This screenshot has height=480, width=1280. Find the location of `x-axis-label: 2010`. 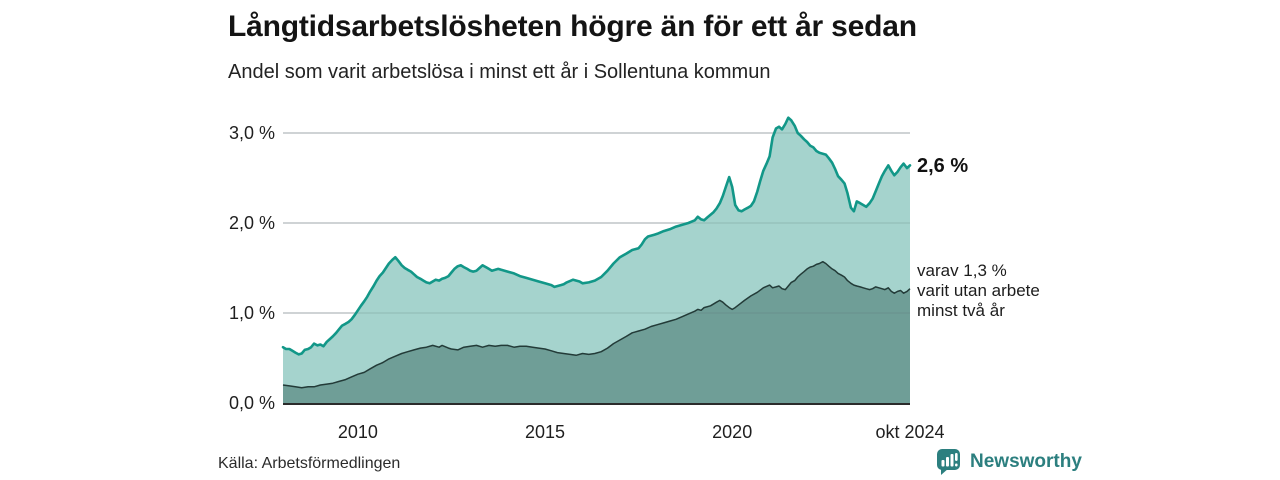

x-axis-label: 2010 is located at coordinates (357, 432).